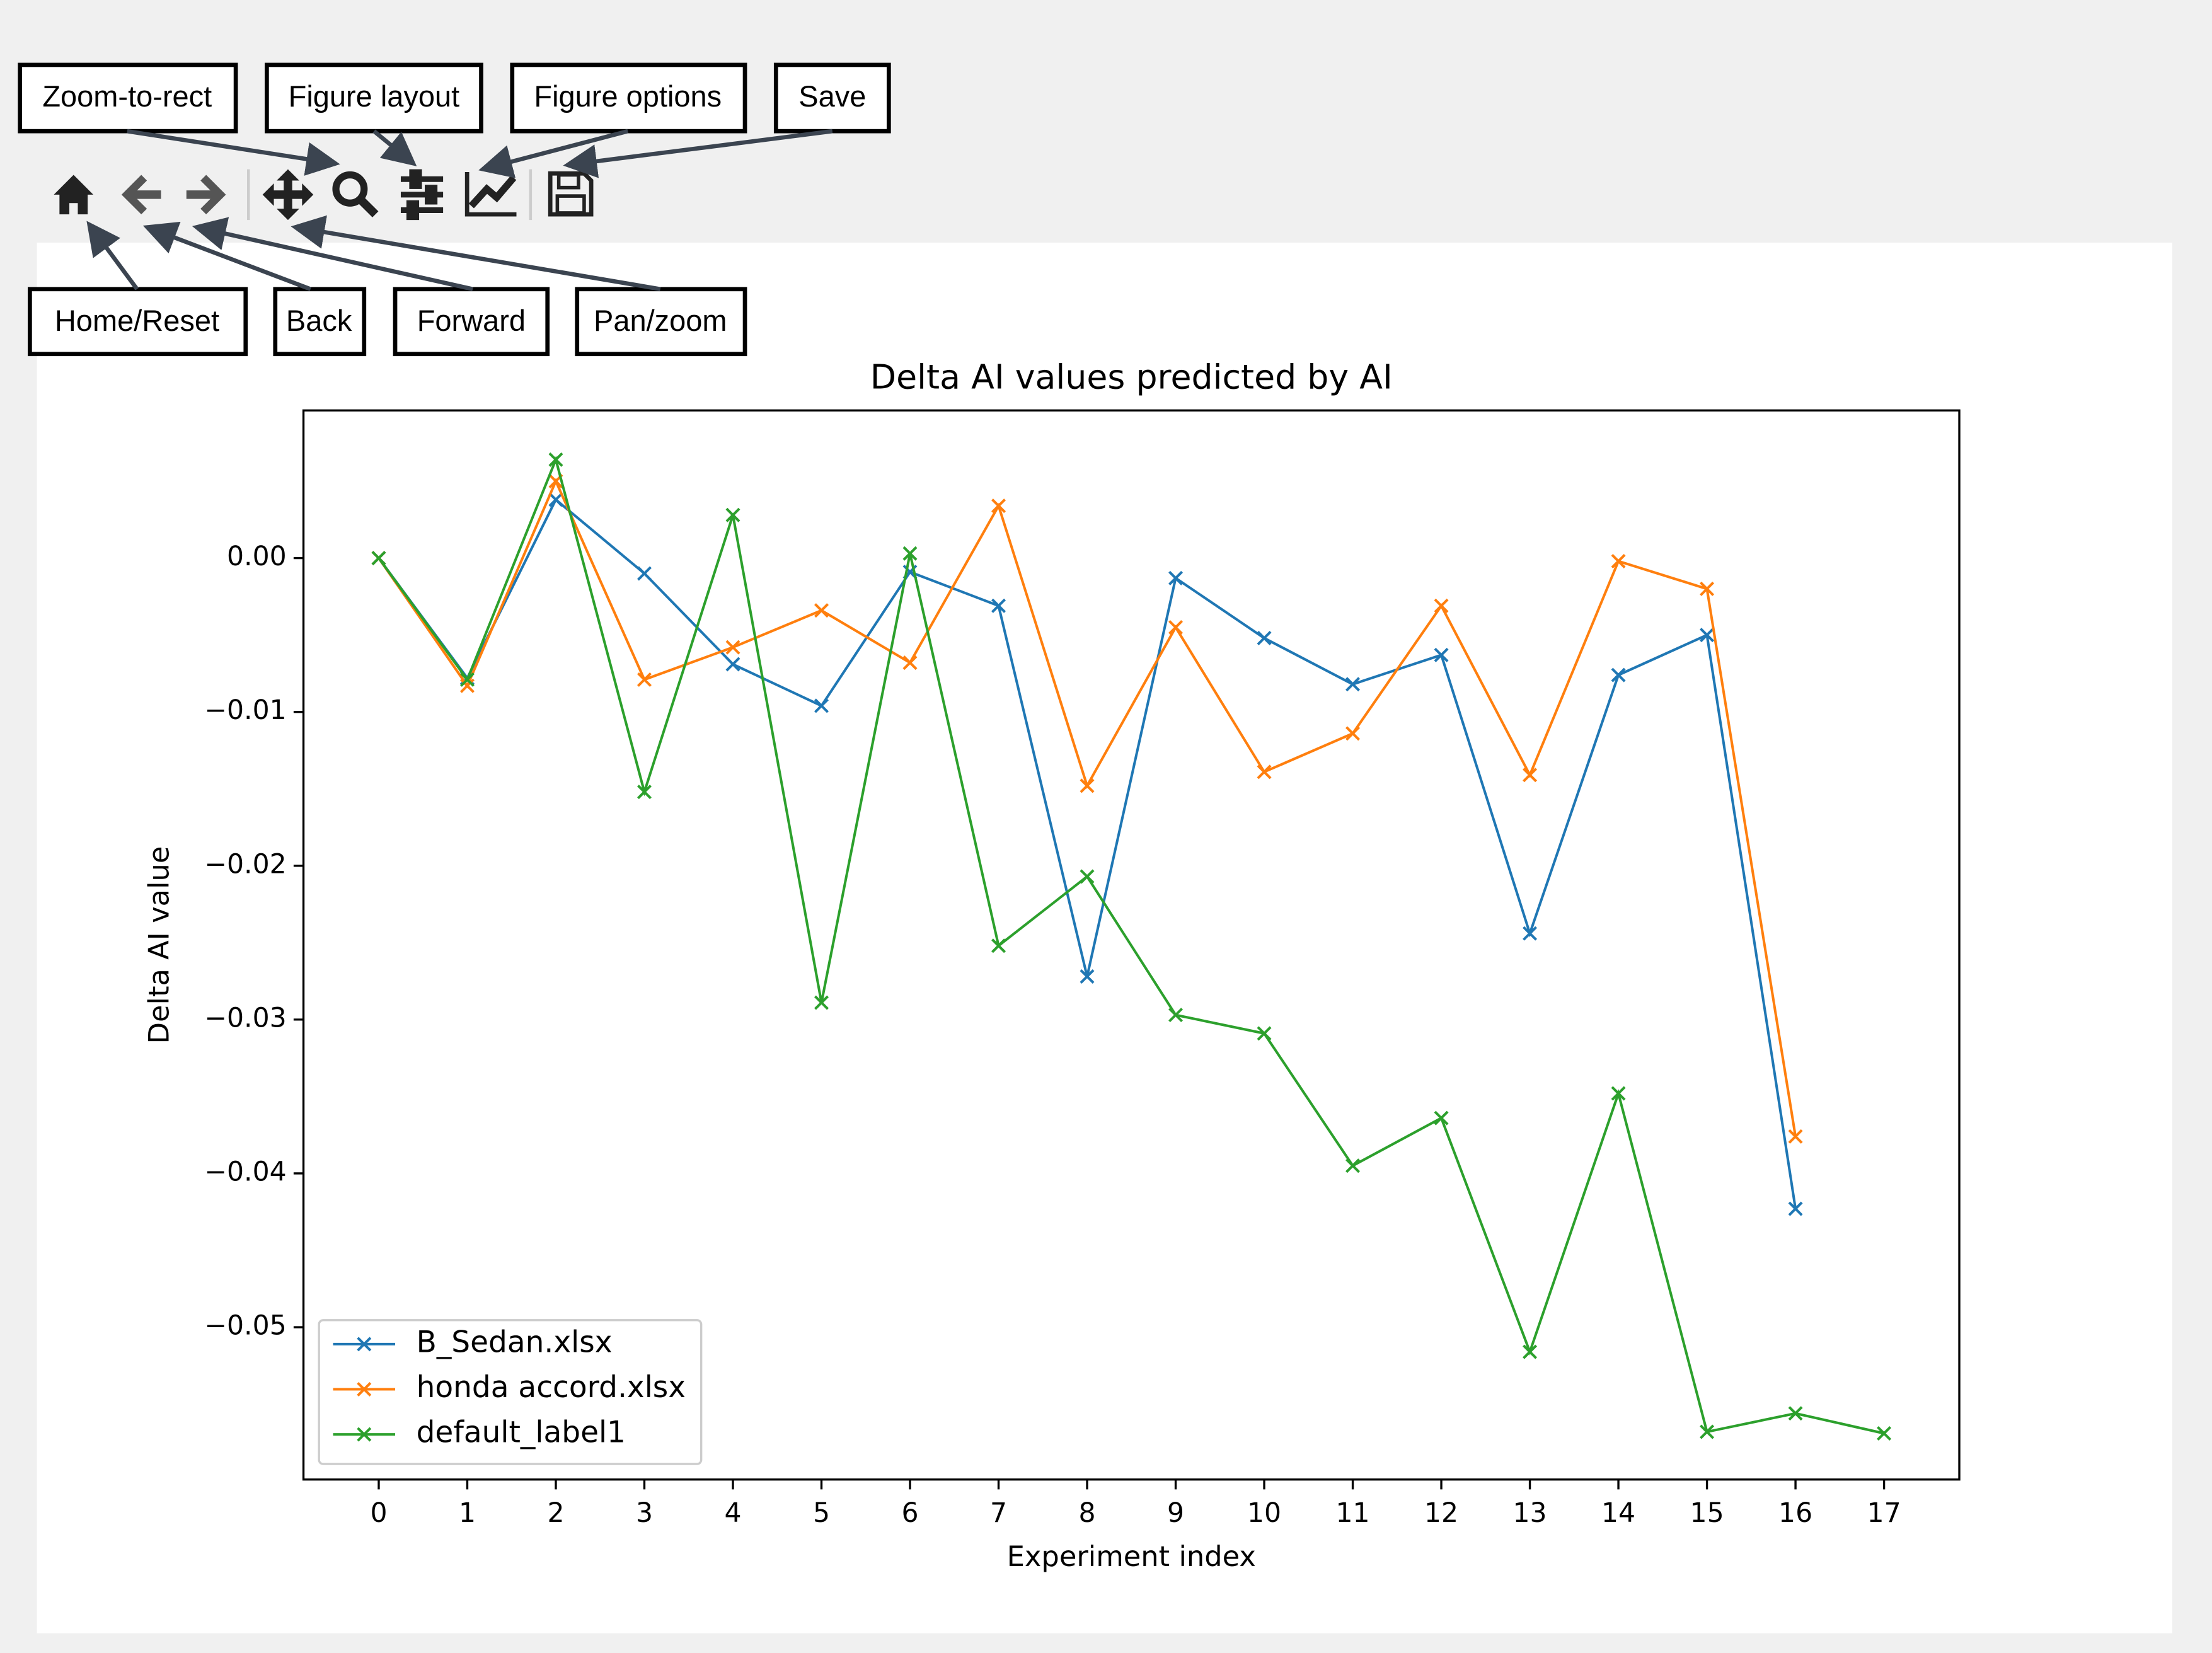 The image size is (2212, 1653). I want to click on x-tick-label: 10, so click(1264, 1513).